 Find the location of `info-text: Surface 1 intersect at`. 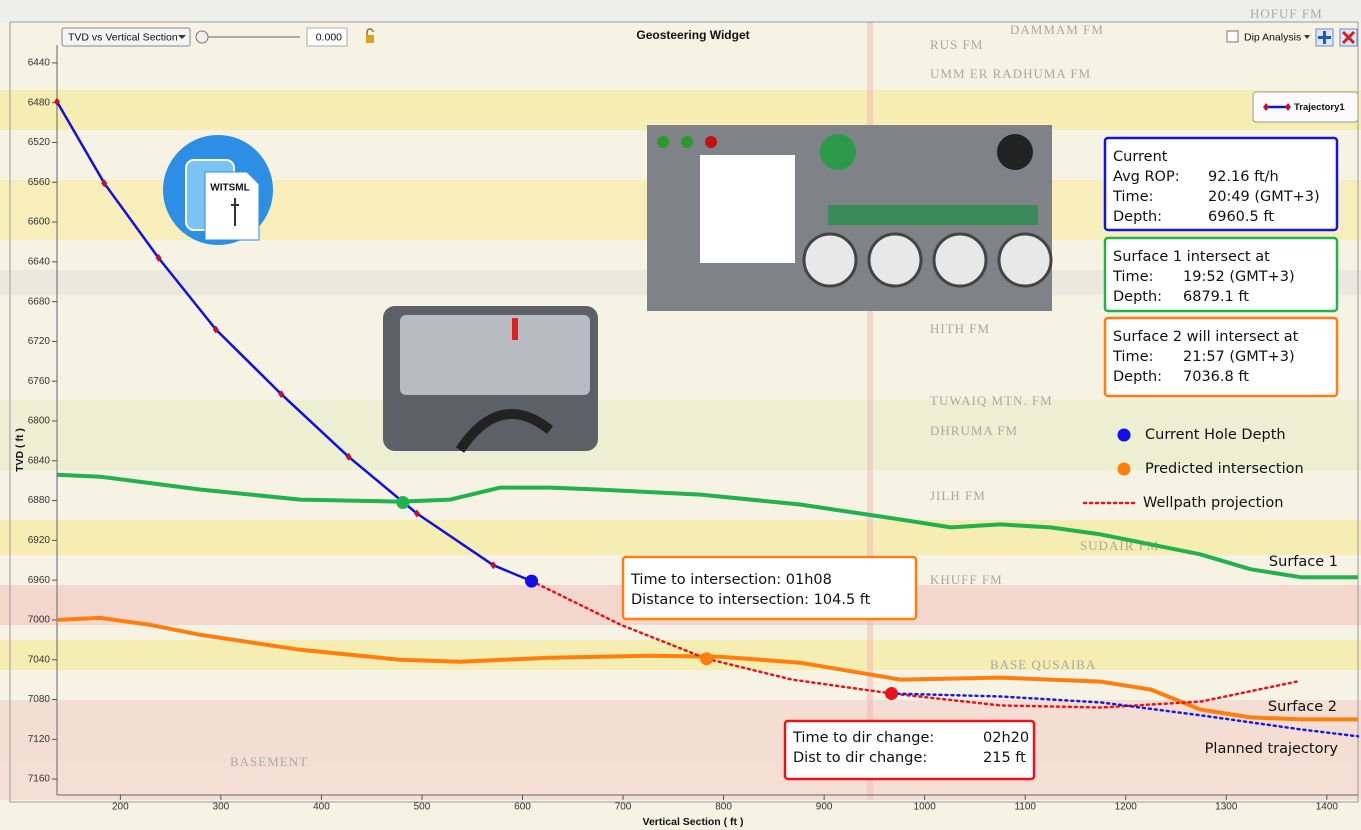

info-text: Surface 1 intersect at is located at coordinates (1191, 257).